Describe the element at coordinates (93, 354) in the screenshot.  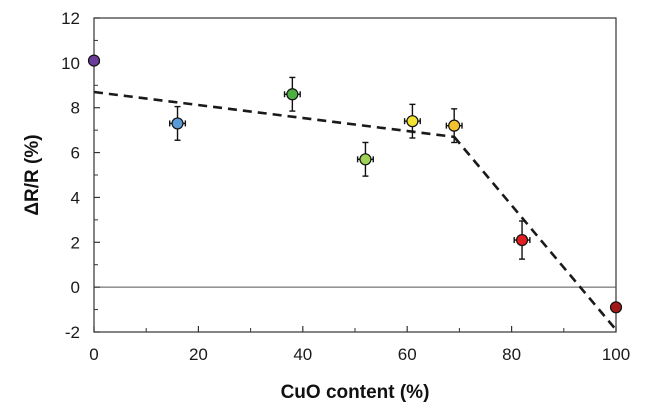
I see `x-tick-label: 0` at that location.